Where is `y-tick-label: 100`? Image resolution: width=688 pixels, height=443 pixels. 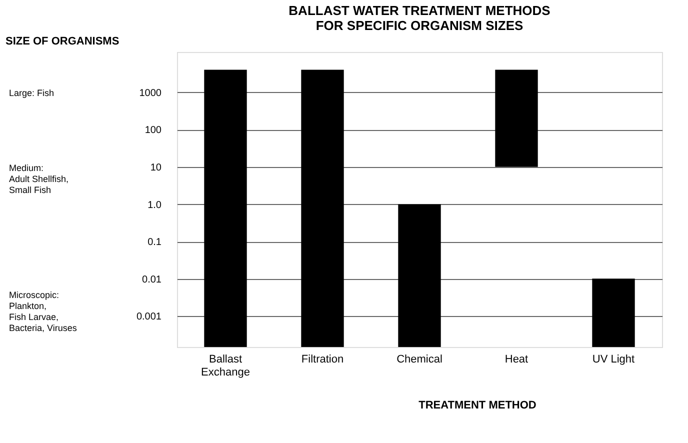
y-tick-label: 100 is located at coordinates (153, 130).